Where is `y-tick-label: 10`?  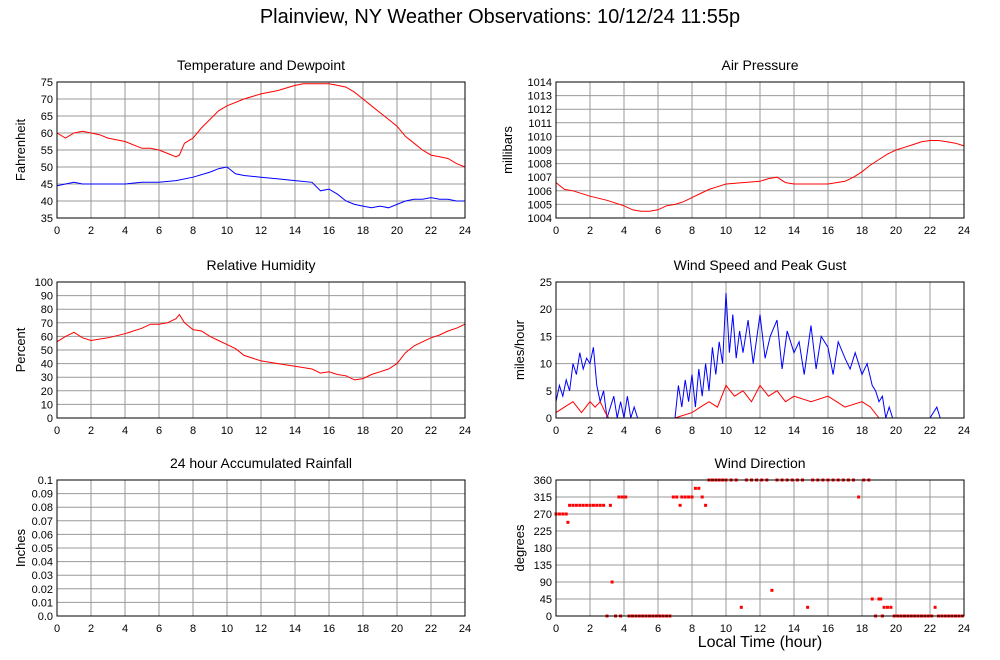 y-tick-label: 10 is located at coordinates (546, 365).